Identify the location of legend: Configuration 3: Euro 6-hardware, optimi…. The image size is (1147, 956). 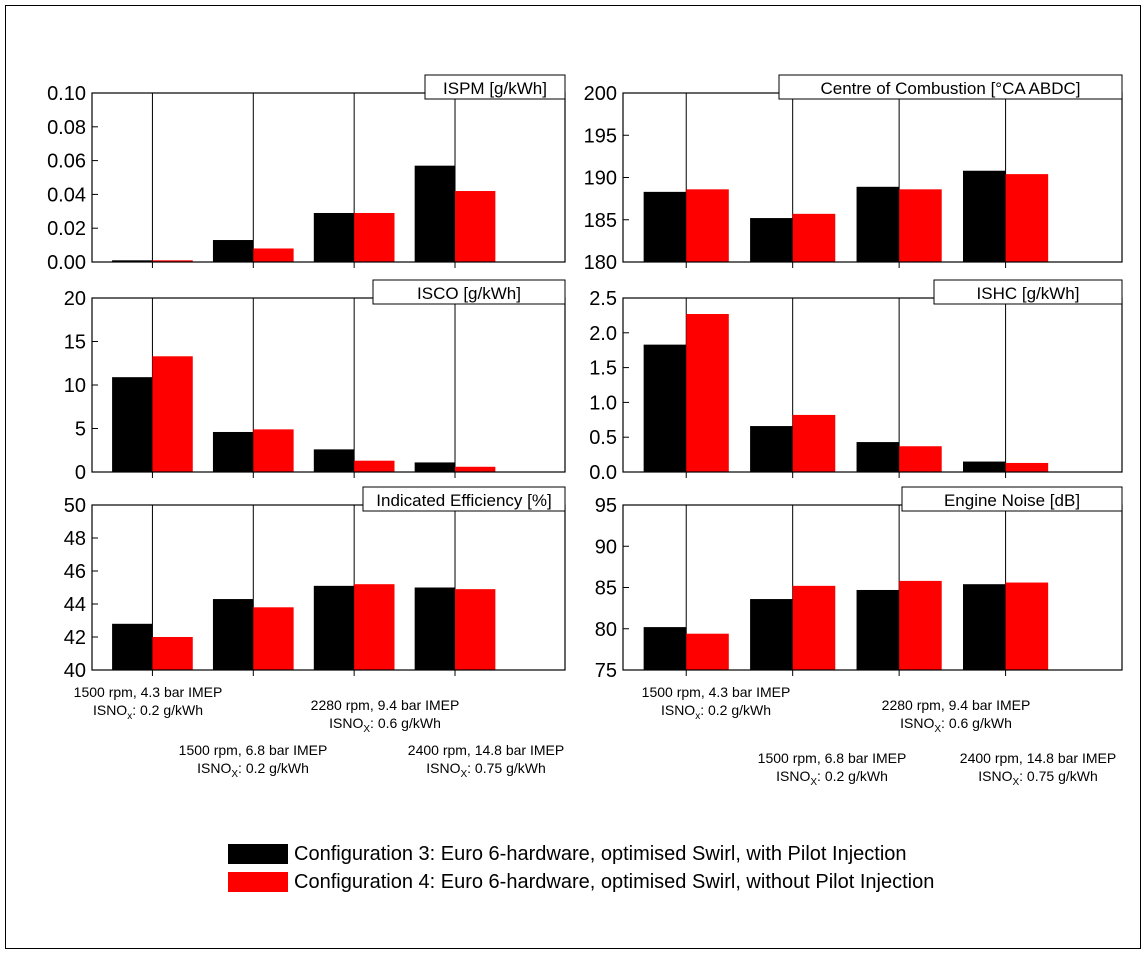
(581, 868).